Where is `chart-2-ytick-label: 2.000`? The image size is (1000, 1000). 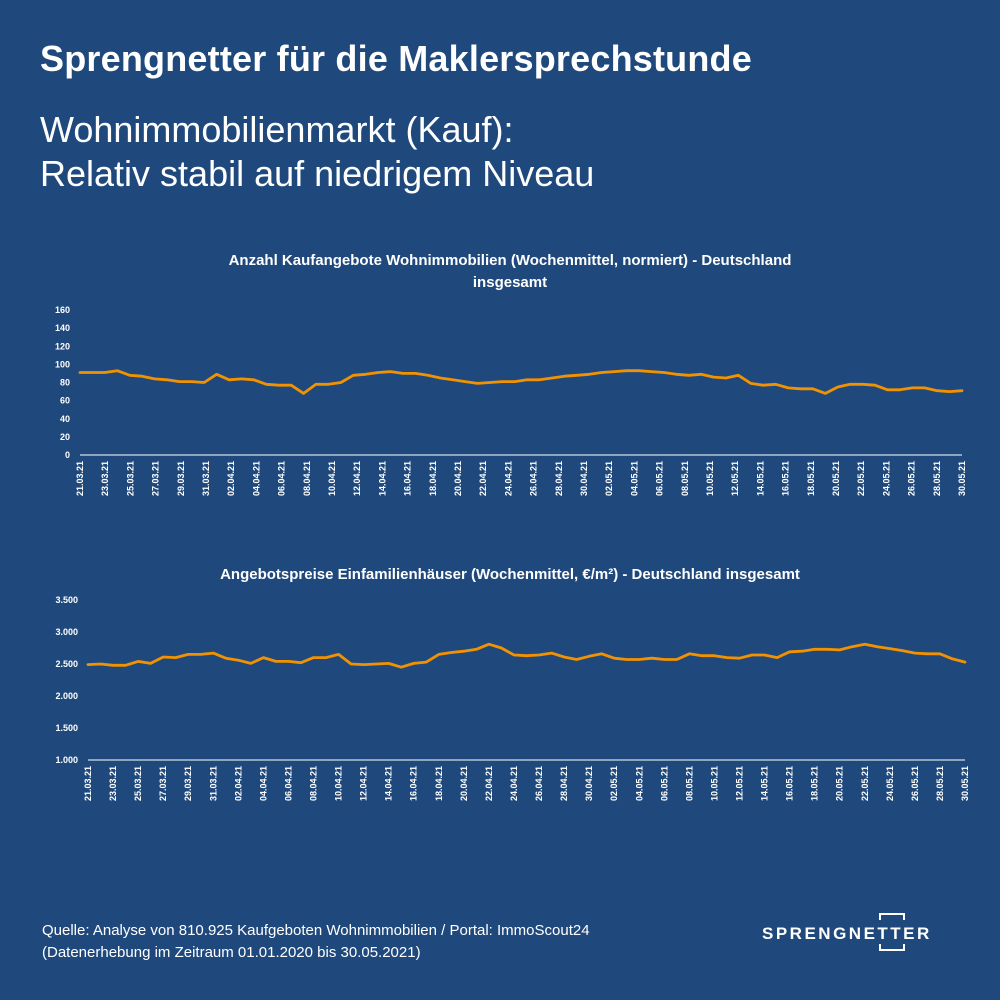
chart-2-ytick-label: 2.000 is located at coordinates (66, 696).